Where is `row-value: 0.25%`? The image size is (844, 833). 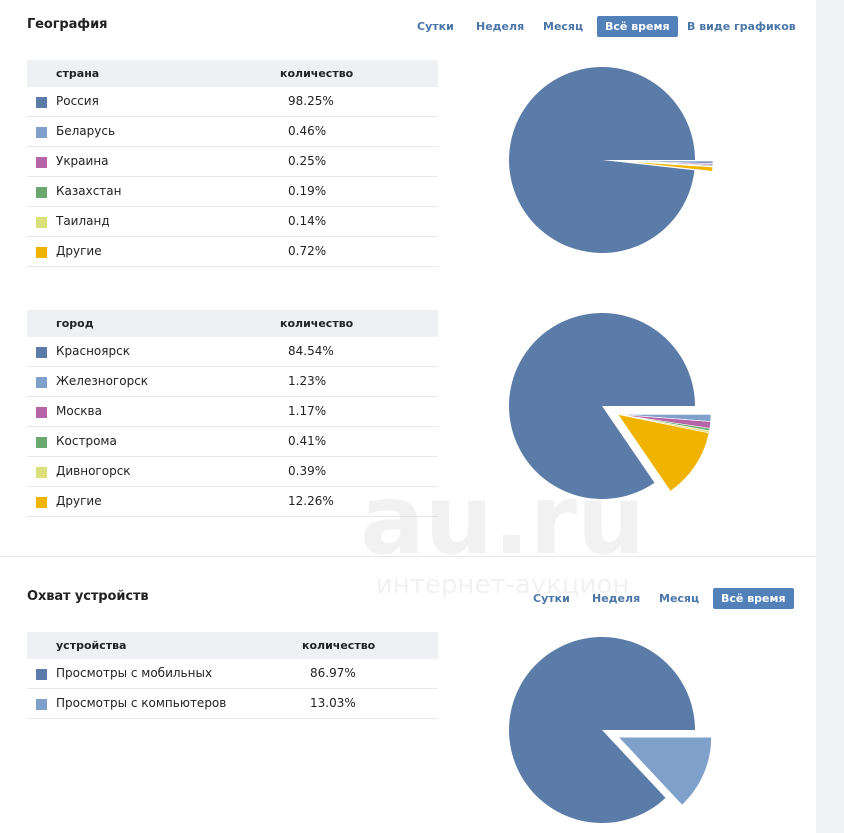
row-value: 0.25% is located at coordinates (307, 161).